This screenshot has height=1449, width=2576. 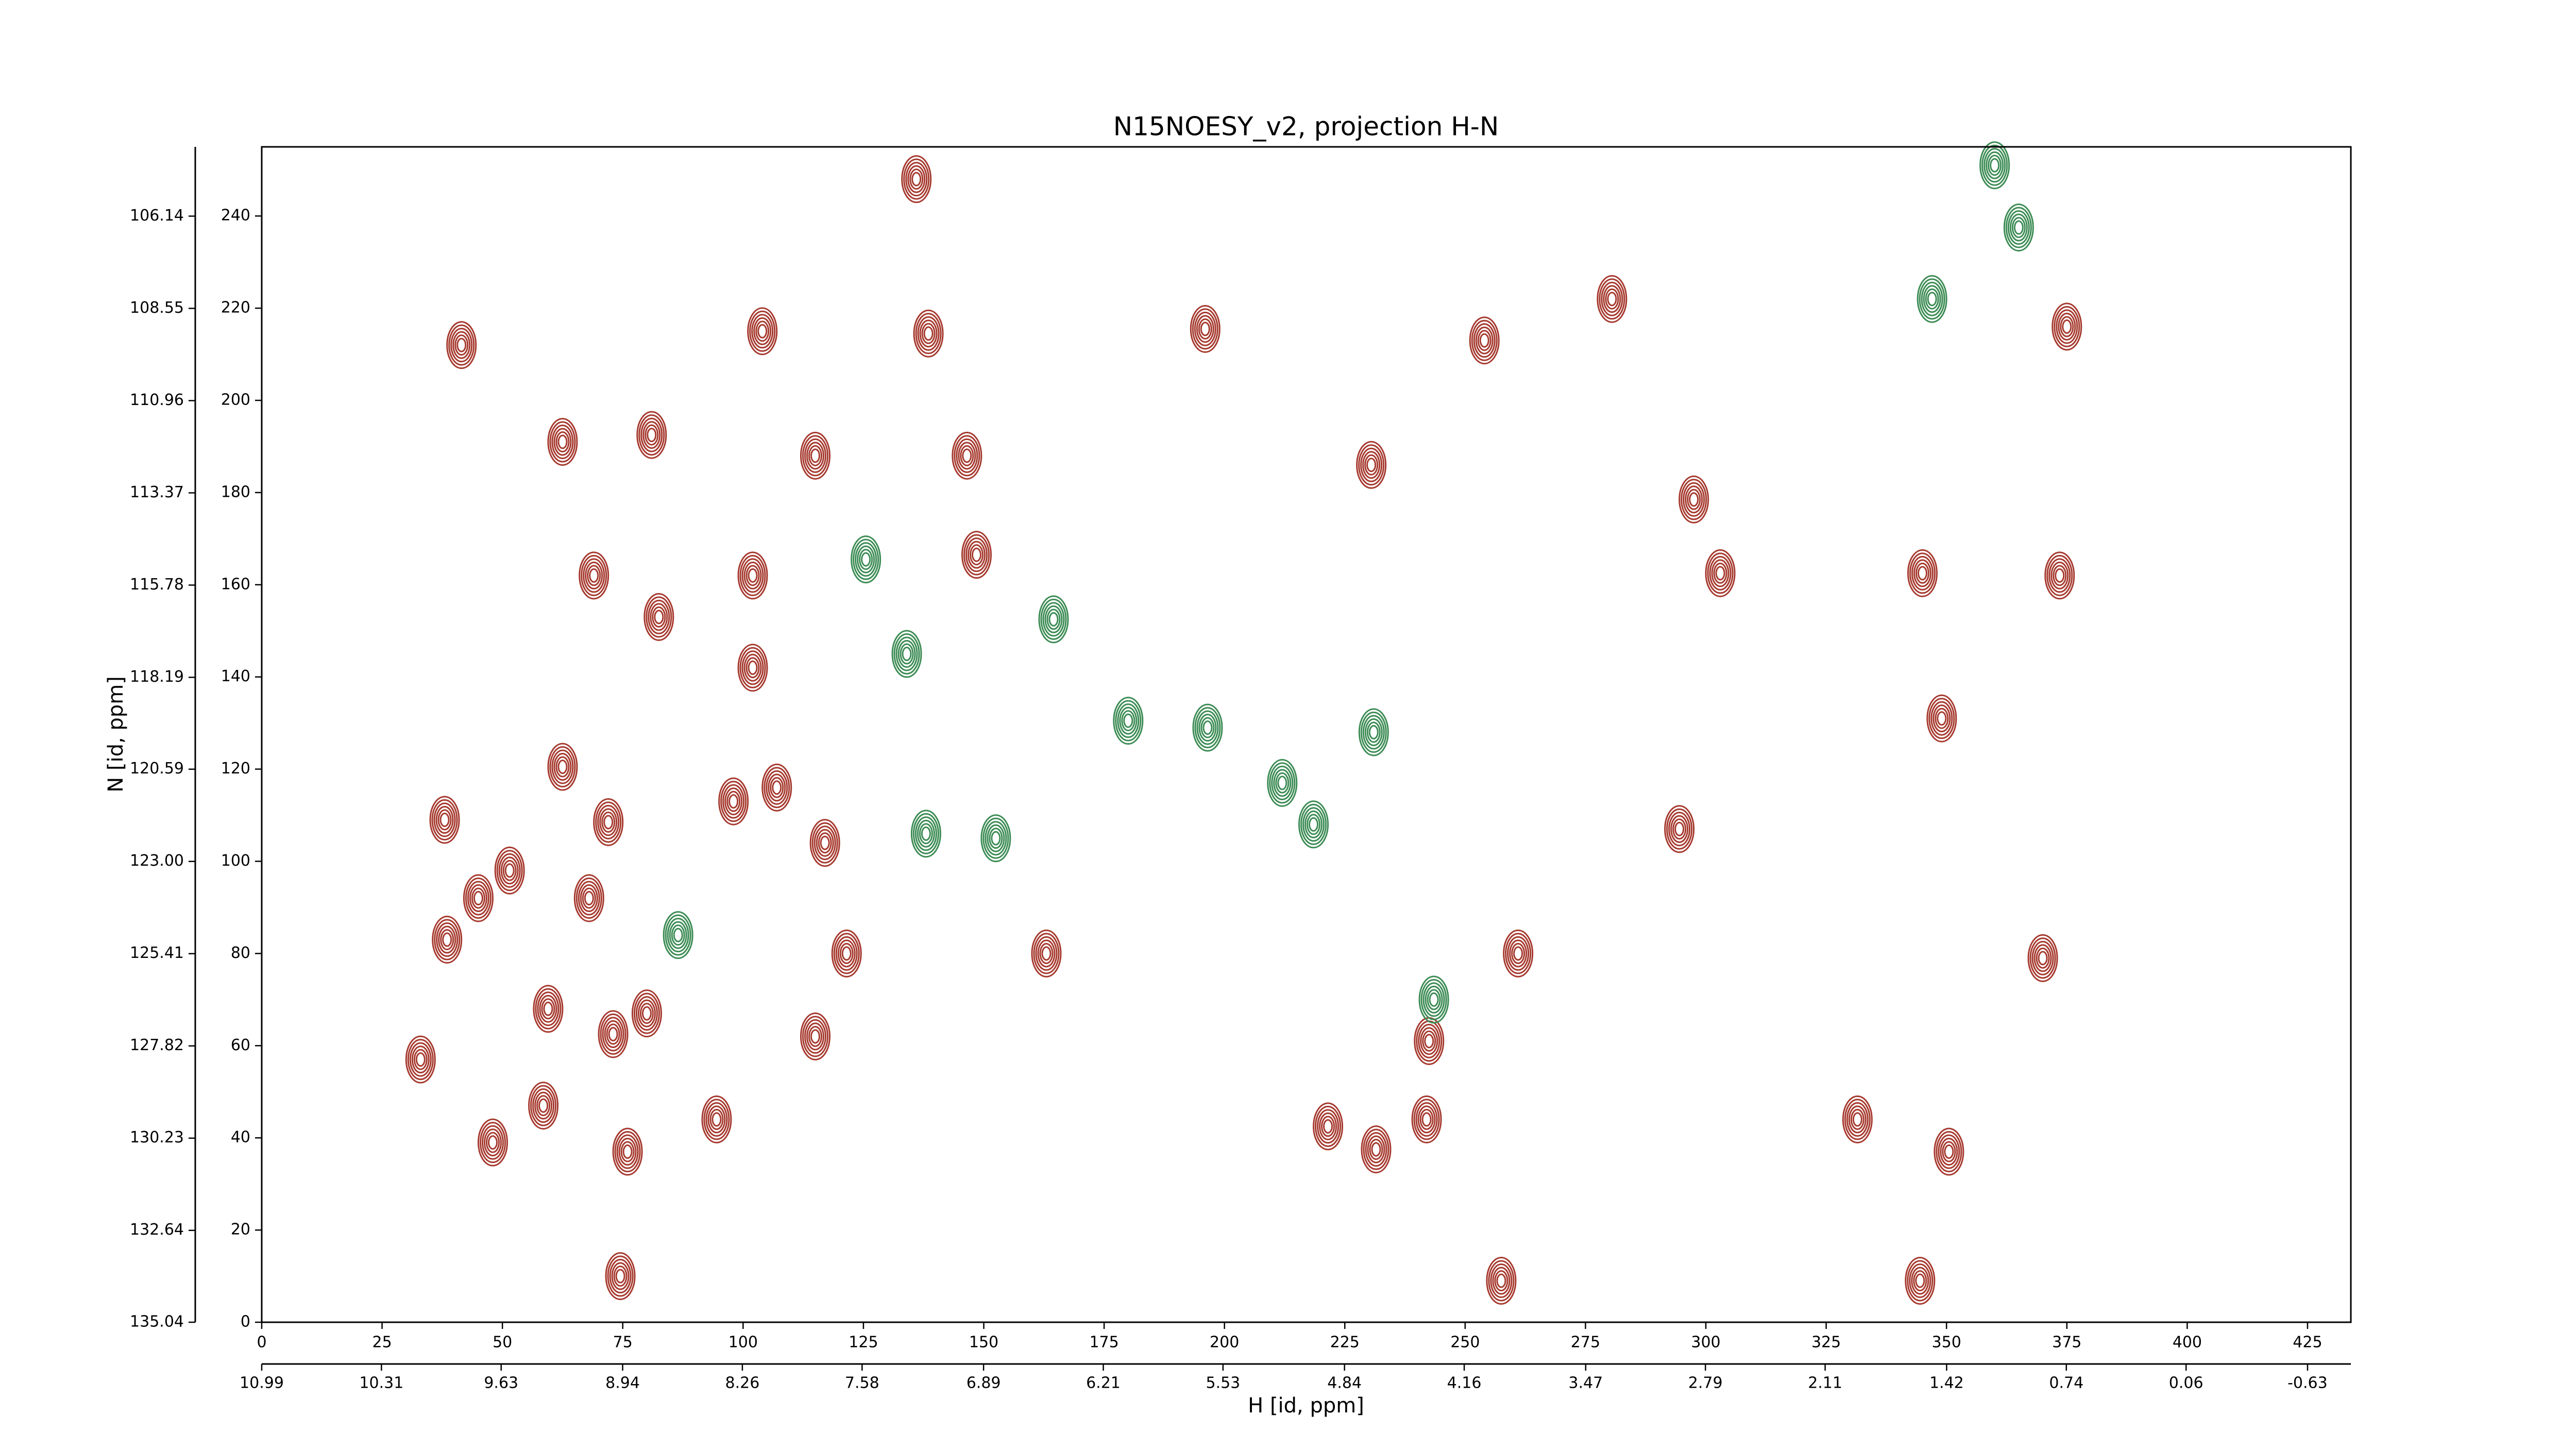 I want to click on y-tick-label: 240, so click(x=235, y=216).